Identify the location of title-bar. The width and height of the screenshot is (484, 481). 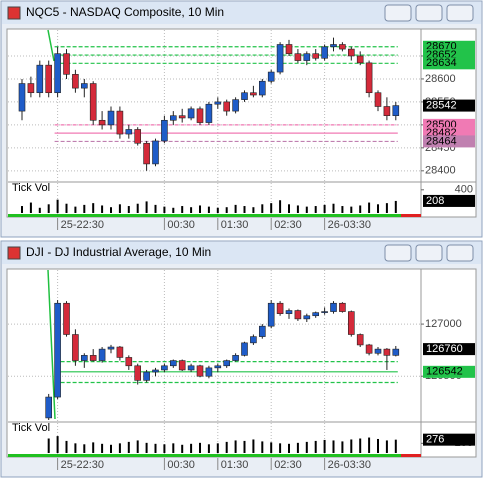
(241, 253).